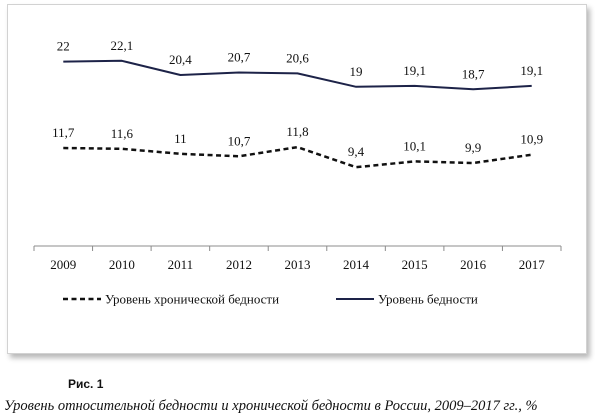 This screenshot has width=595, height=419. What do you see at coordinates (192, 299) in the screenshot?
I see `legend-label: Уровень хронической бедности` at bounding box center [192, 299].